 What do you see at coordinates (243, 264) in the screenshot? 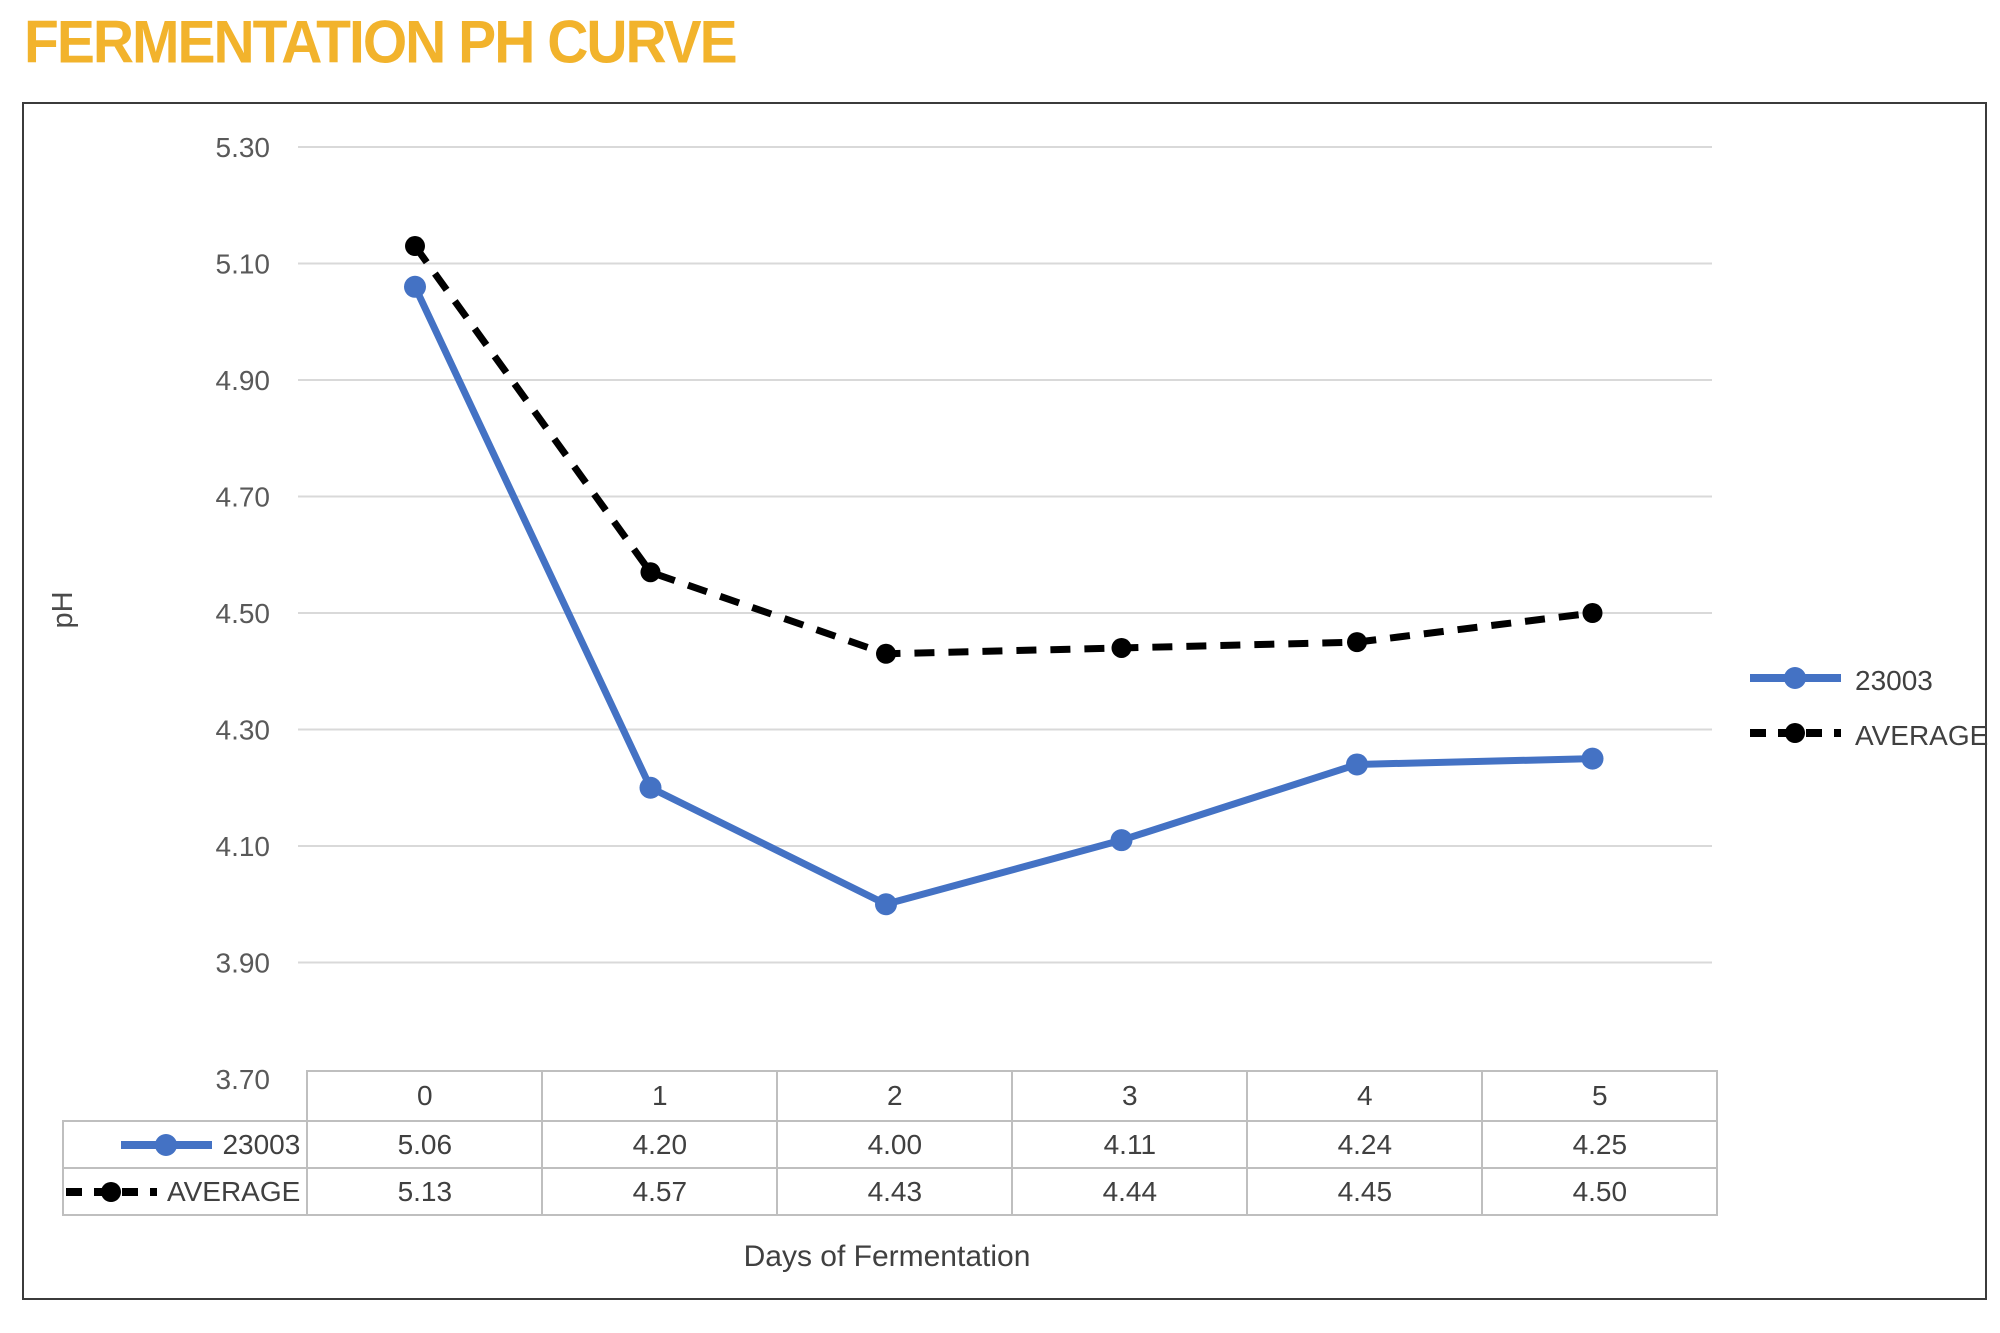
I see `y-tick-label: 5.10` at bounding box center [243, 264].